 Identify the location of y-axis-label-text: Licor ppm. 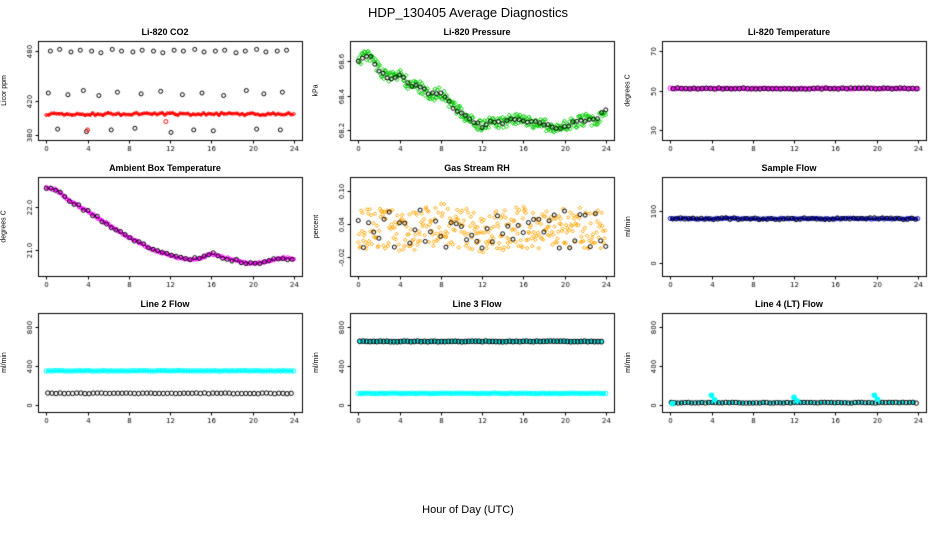
(5, 90).